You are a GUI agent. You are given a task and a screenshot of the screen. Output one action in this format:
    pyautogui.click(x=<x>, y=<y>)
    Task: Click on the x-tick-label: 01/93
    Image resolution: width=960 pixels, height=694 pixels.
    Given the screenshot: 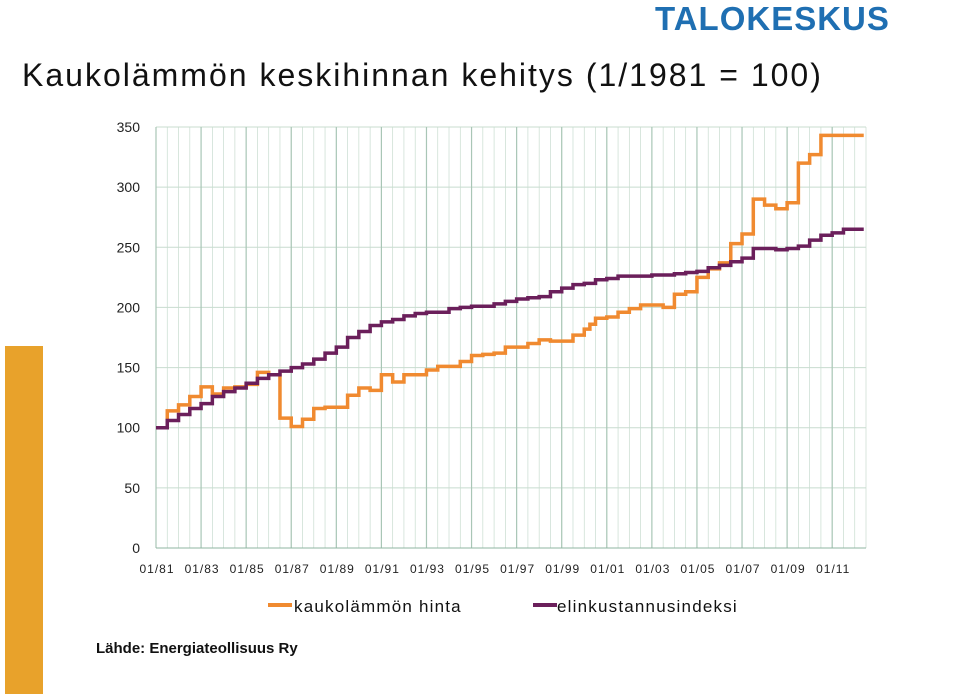 What is the action you would take?
    pyautogui.click(x=427, y=569)
    